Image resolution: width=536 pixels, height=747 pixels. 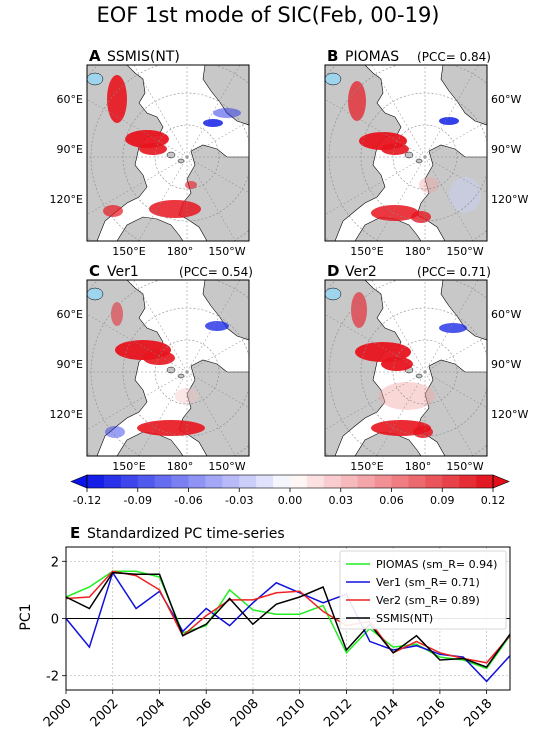 I want to click on map-name-a: SSMIS(NT), so click(x=143, y=57).